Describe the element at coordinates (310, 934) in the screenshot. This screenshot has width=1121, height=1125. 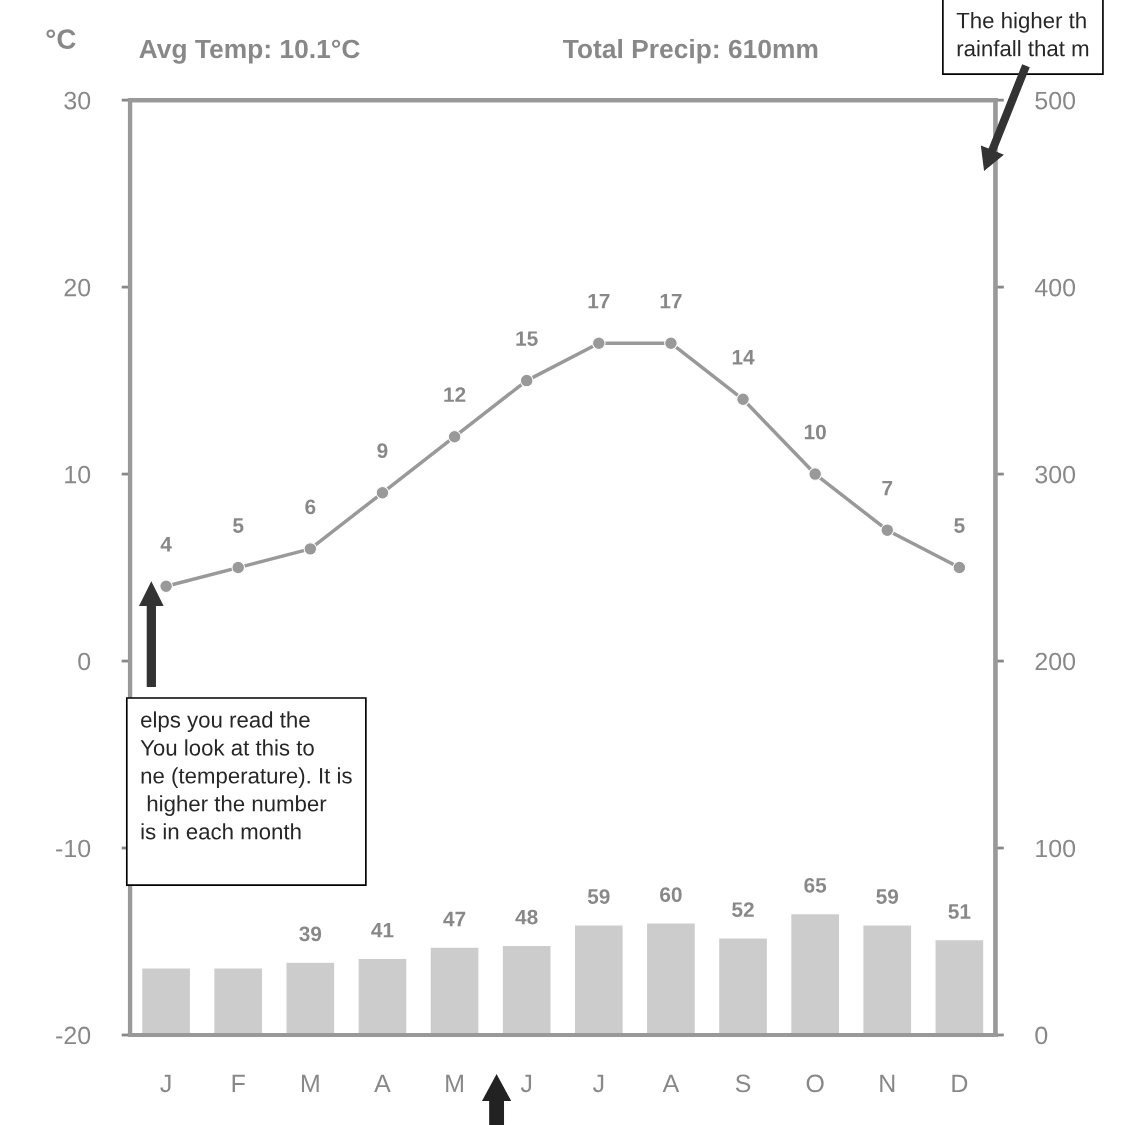
I see `data-label: 39` at that location.